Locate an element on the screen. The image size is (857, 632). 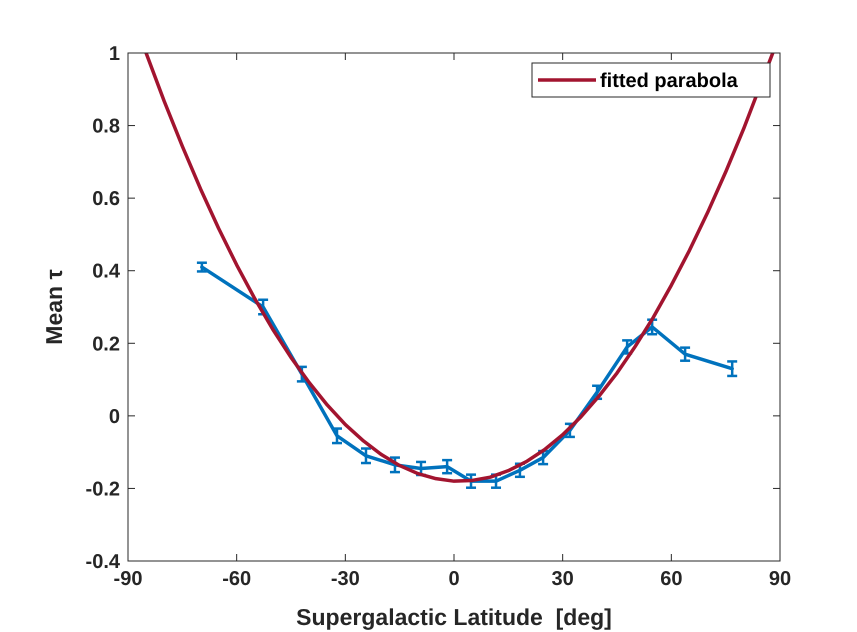
x-tick-label: -30 is located at coordinates (345, 579).